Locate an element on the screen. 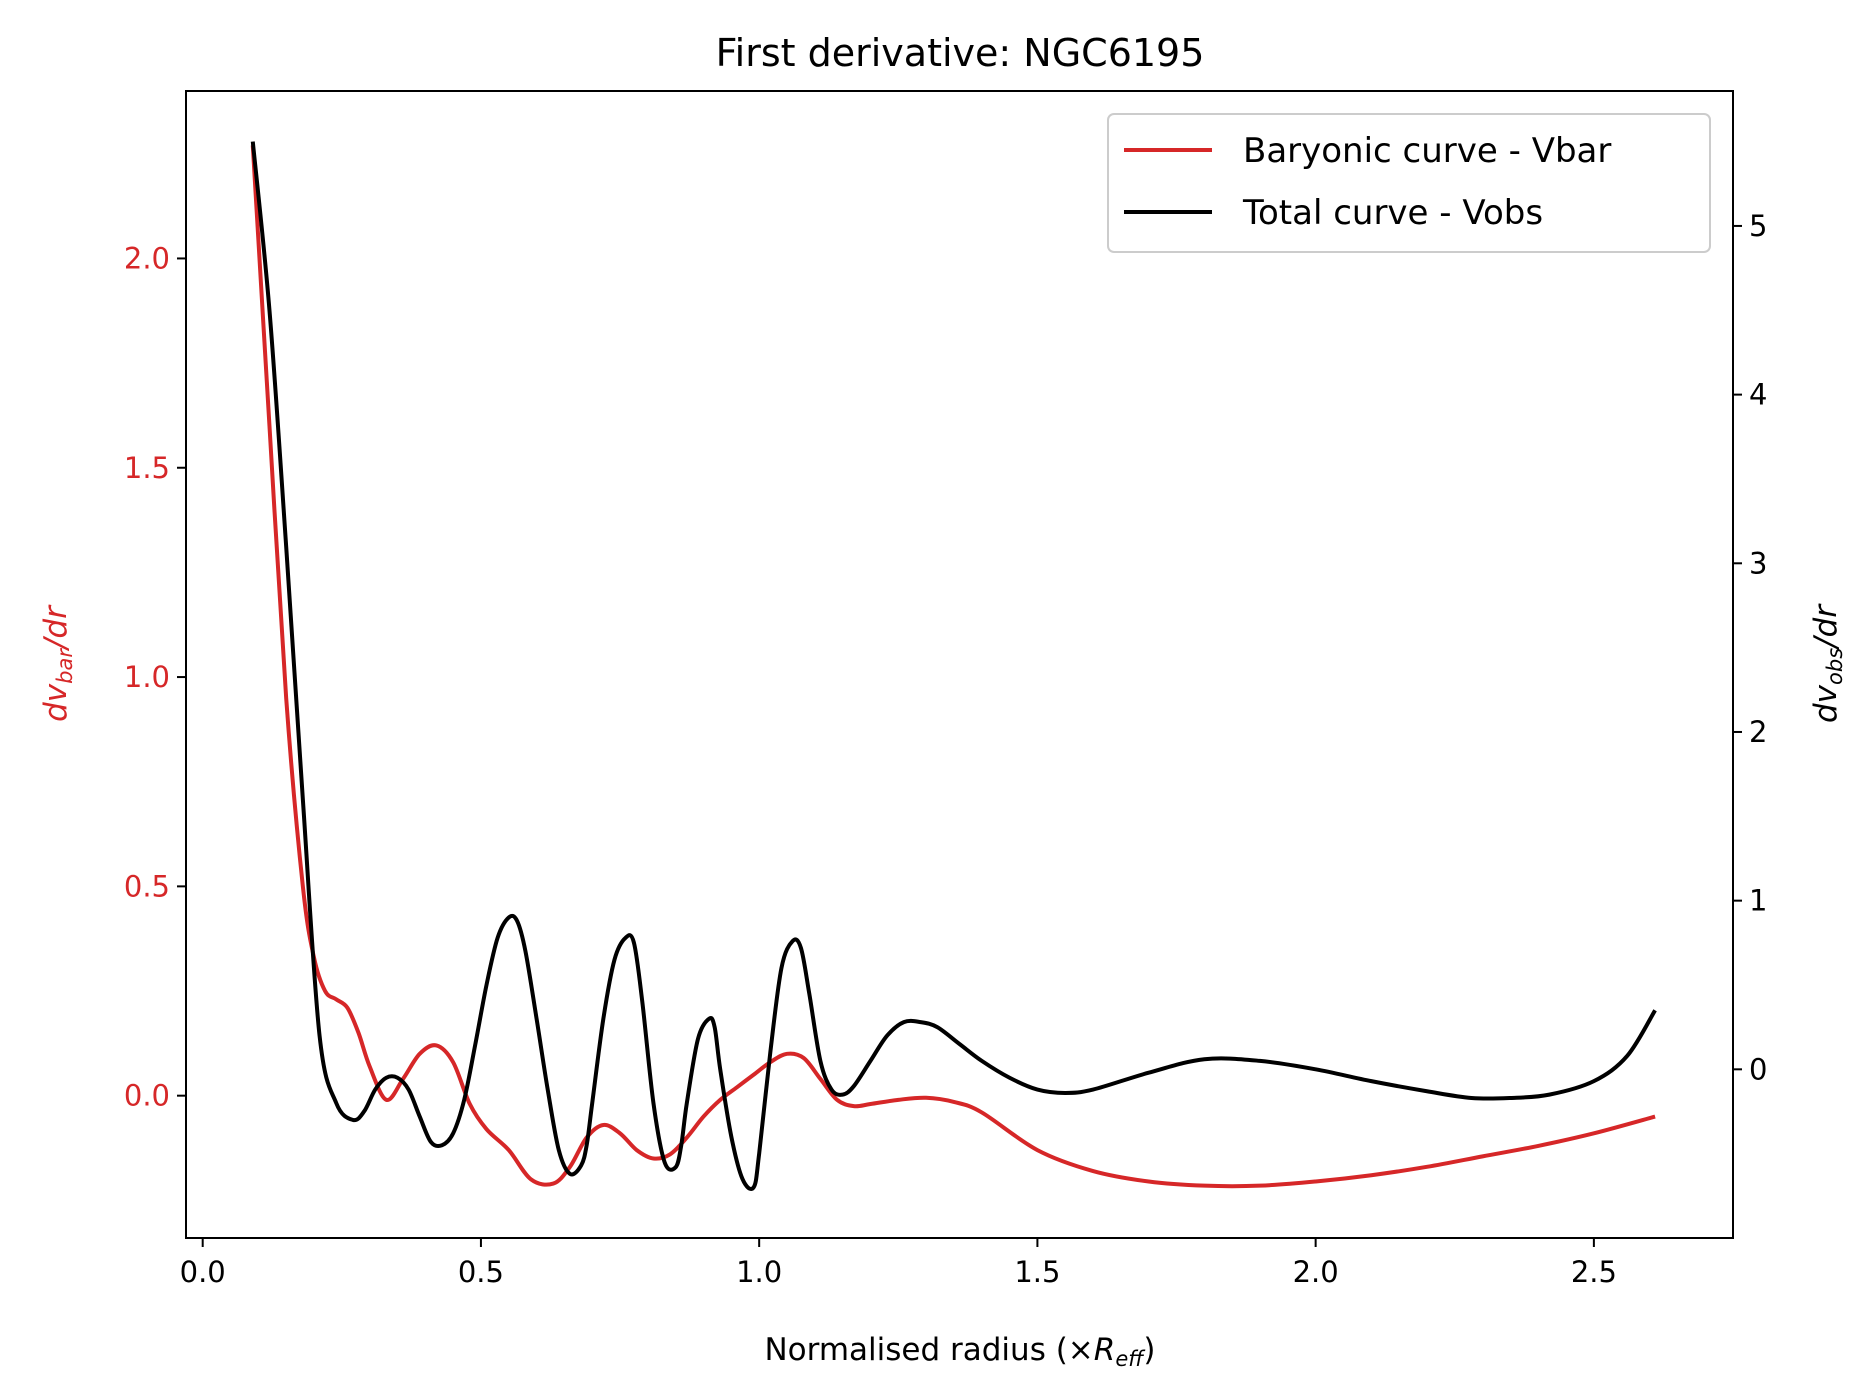 The width and height of the screenshot is (1872, 1397). x-tick-label: 0.0 is located at coordinates (203, 1272).